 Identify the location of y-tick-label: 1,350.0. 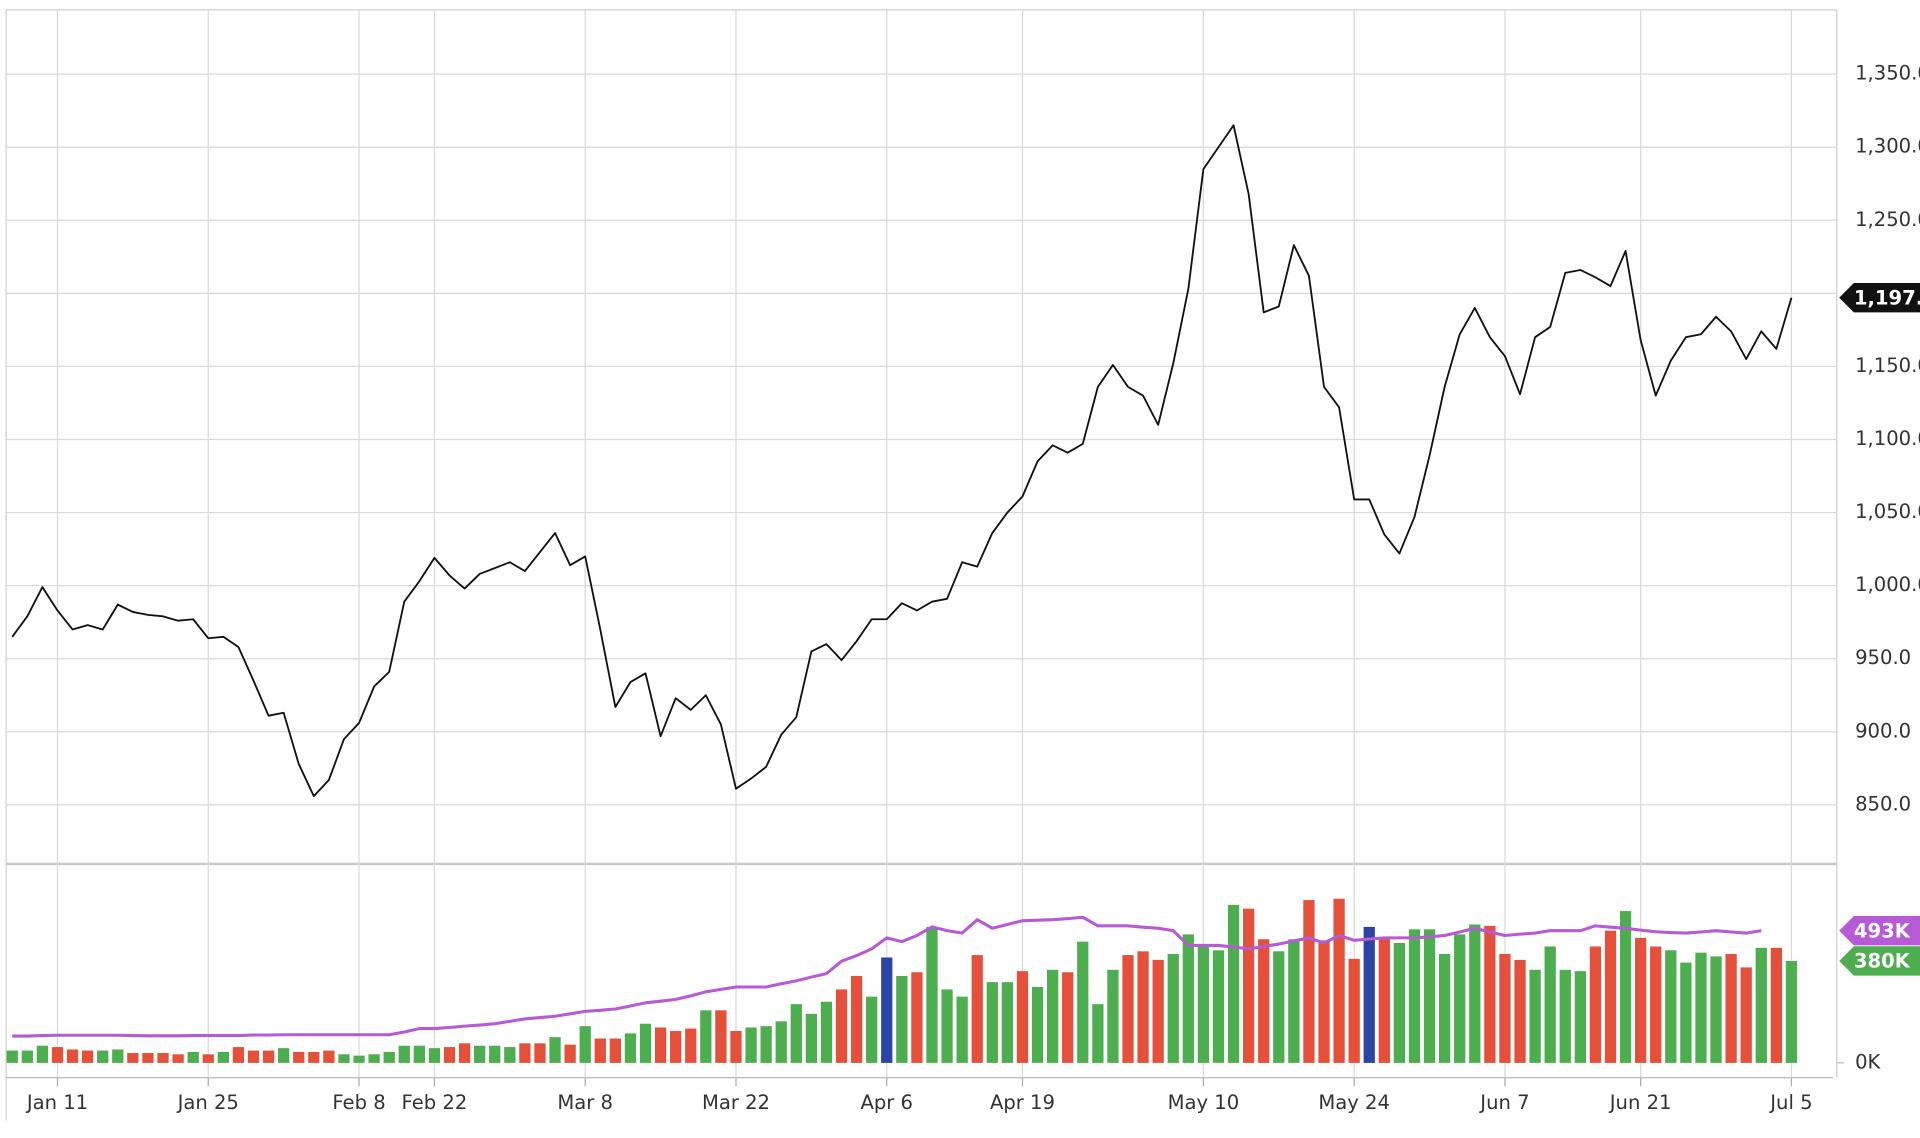
(1887, 73).